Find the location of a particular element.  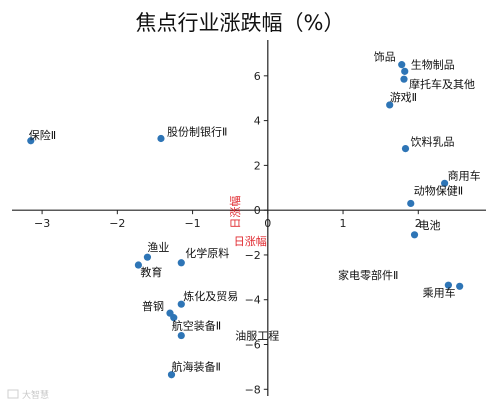

x-tick-label: −3 is located at coordinates (42, 223).